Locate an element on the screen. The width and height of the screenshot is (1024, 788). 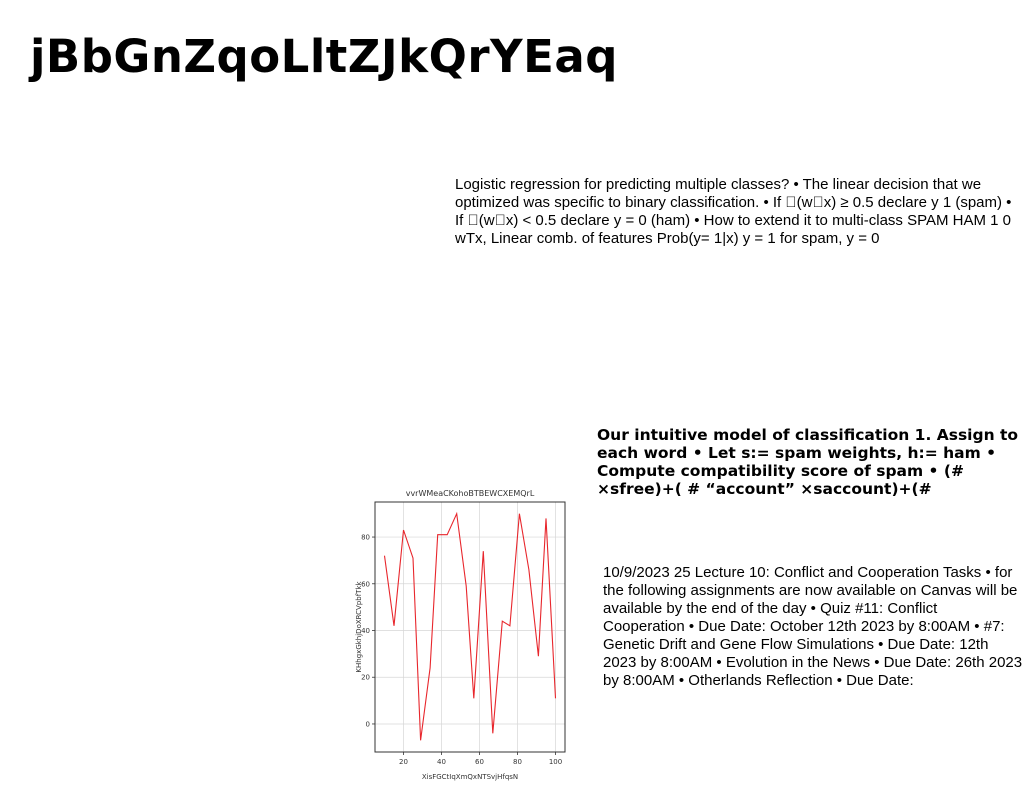
page-title: jBbGnZqoLltZJkQrYEaq is located at coordinates (324, 56).